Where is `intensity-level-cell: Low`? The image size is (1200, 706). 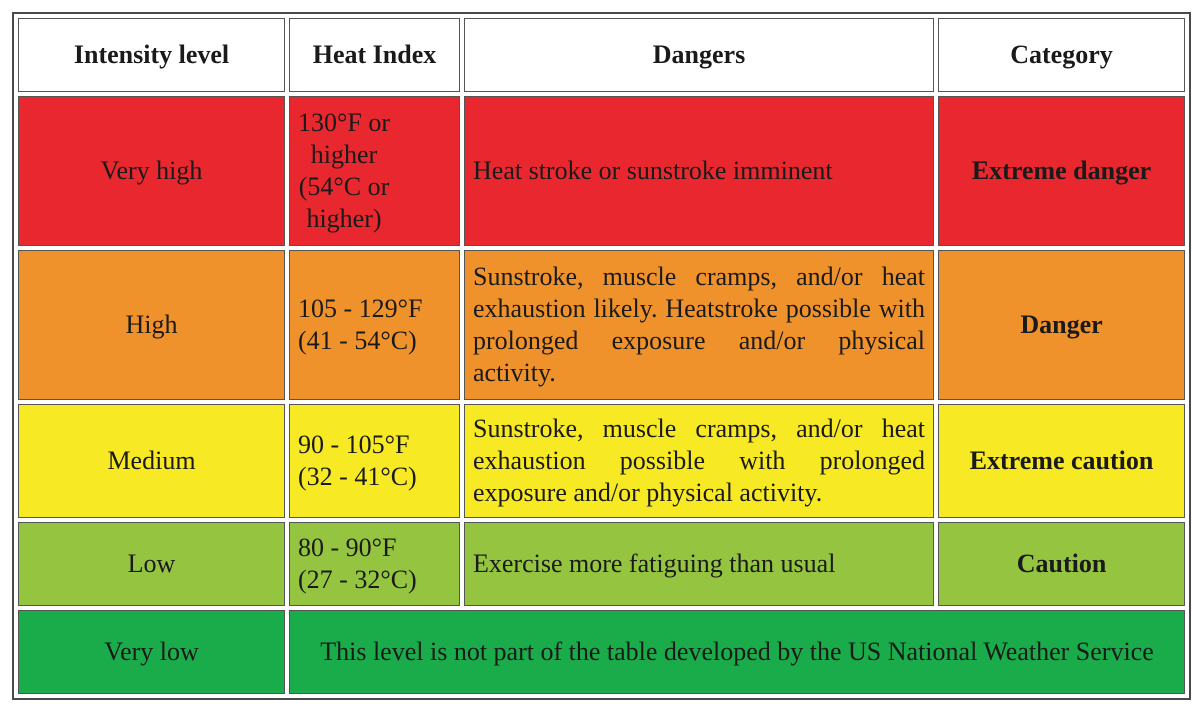
intensity-level-cell: Low is located at coordinates (151, 564).